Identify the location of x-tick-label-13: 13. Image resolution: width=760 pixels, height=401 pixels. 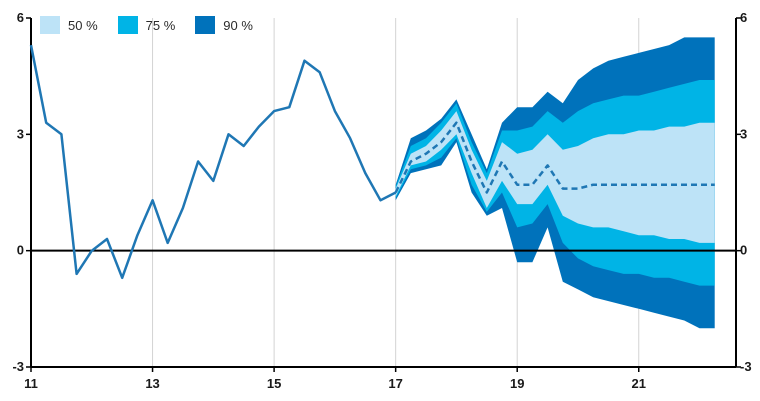
(152, 383).